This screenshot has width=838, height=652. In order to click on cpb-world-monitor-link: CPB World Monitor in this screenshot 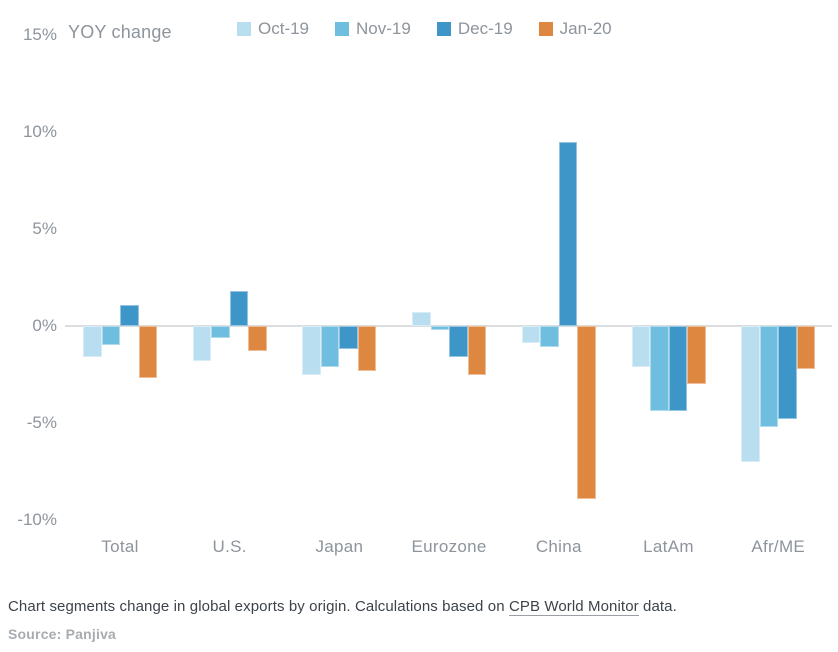, I will do `click(573, 607)`.